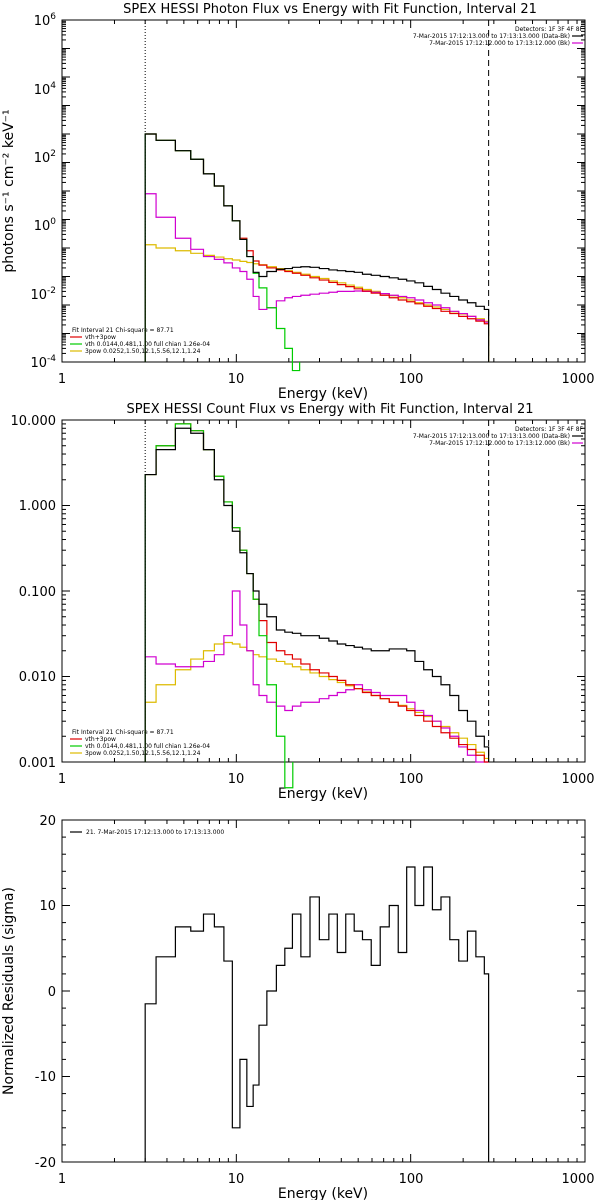 The image size is (600, 1204). Describe the element at coordinates (9, 190) in the screenshot. I see `photon-ylabel: photons s⁻¹ cm⁻² keV⁻¹` at that location.